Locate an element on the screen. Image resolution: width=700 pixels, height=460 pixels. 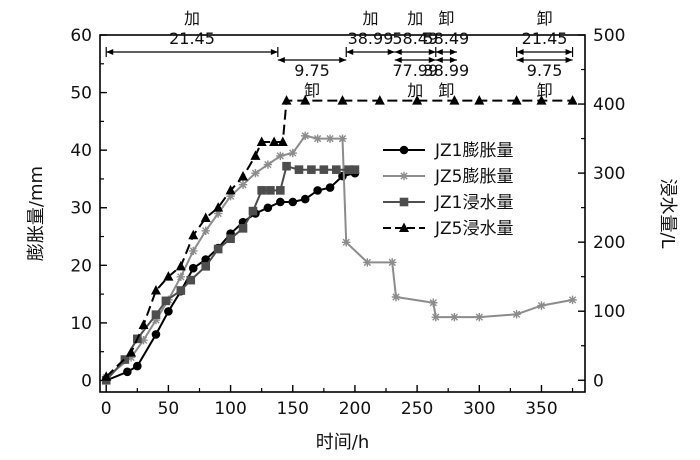
left-y-tick-label: 60 is located at coordinates (81, 36).